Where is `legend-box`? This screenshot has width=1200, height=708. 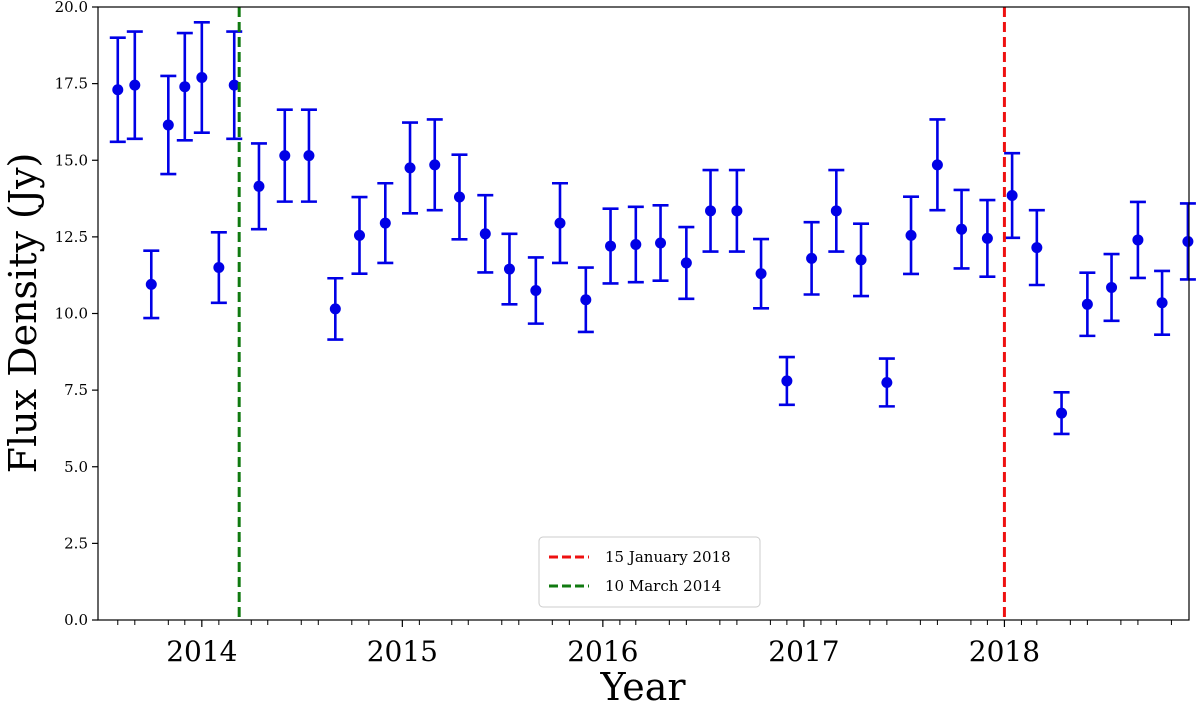
legend-box is located at coordinates (649, 572).